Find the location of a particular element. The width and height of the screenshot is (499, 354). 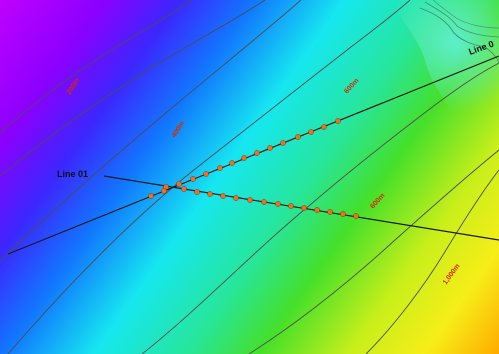

line-01-stations is located at coordinates (261, 201).